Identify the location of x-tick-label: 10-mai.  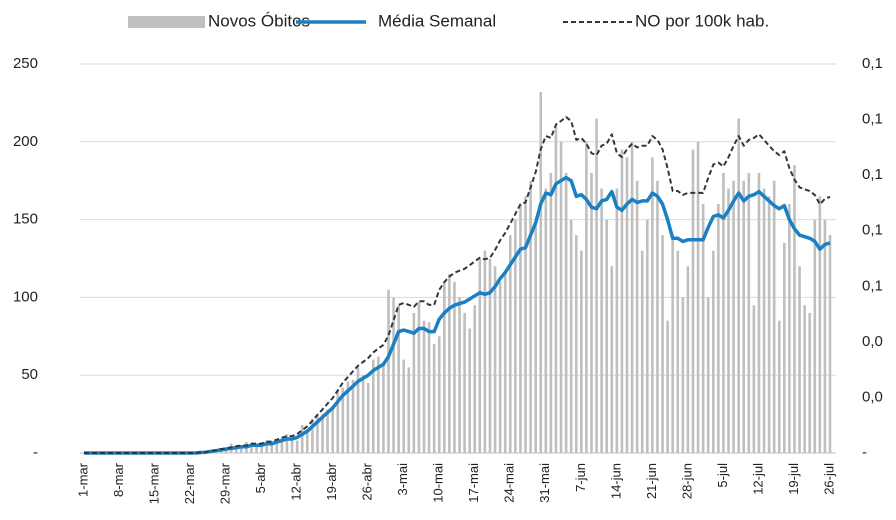
(438, 483).